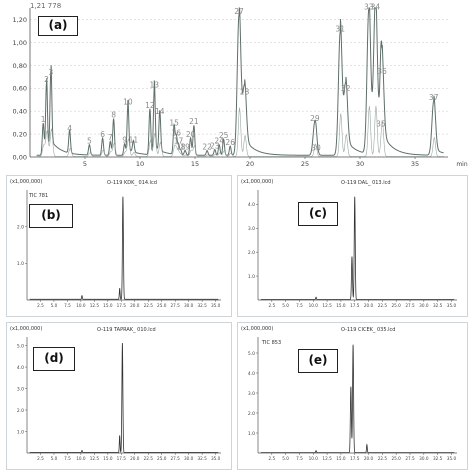  What do you see at coordinates (89, 141) in the screenshot?
I see `peak-label: 5` at bounding box center [89, 141].